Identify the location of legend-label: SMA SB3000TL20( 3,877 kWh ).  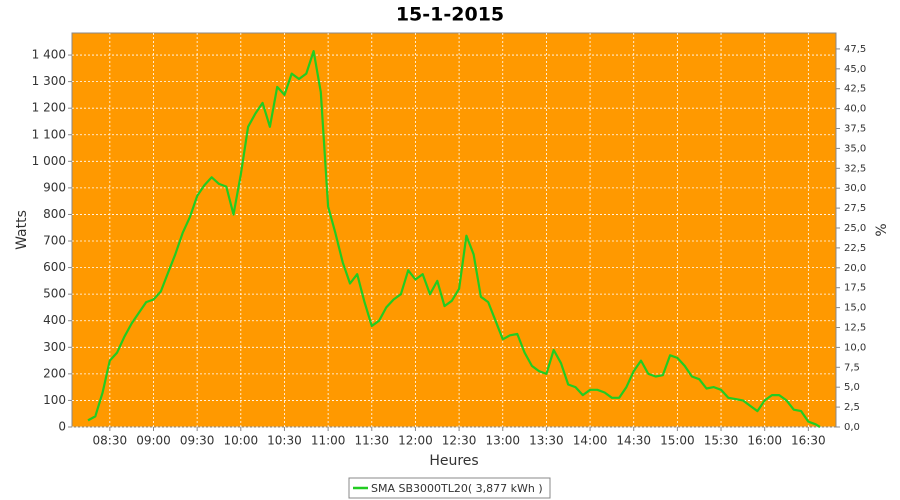
(457, 488).